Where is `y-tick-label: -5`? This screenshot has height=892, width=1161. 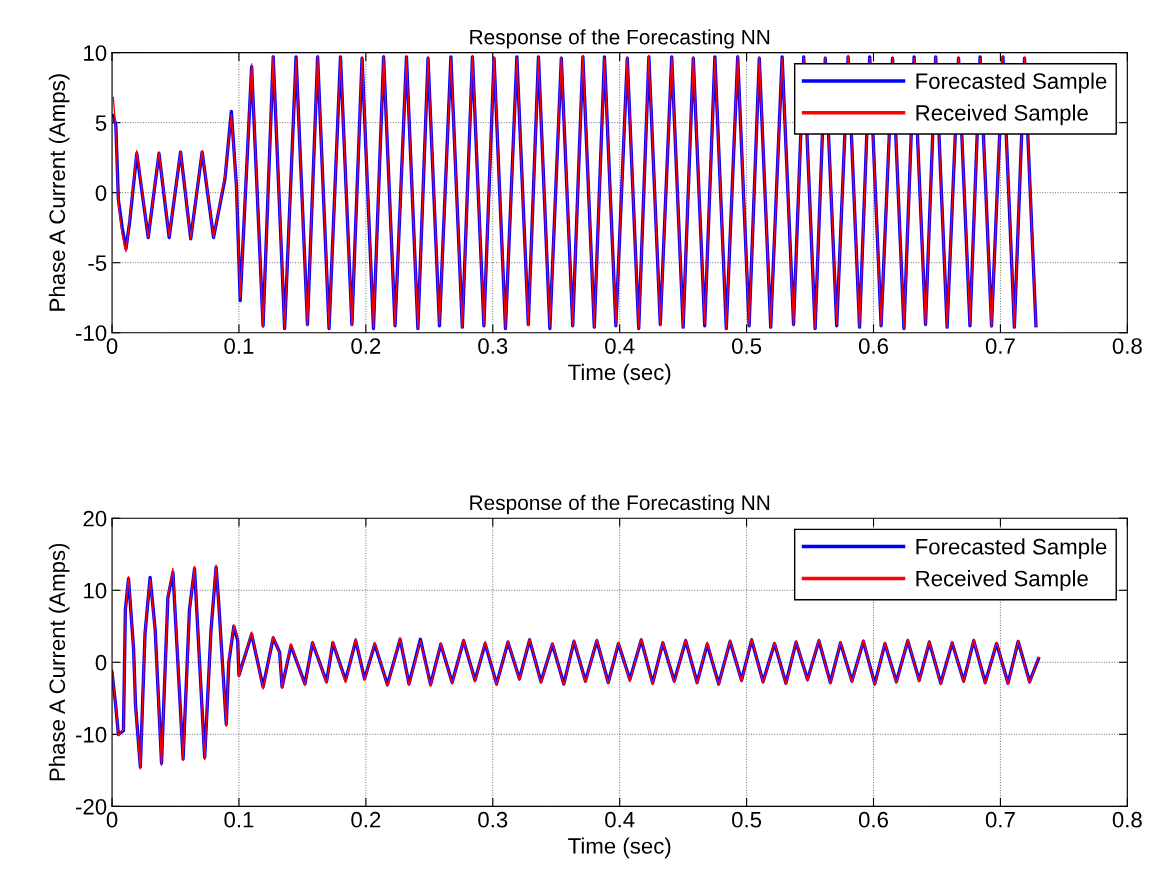 y-tick-label: -5 is located at coordinates (97, 263).